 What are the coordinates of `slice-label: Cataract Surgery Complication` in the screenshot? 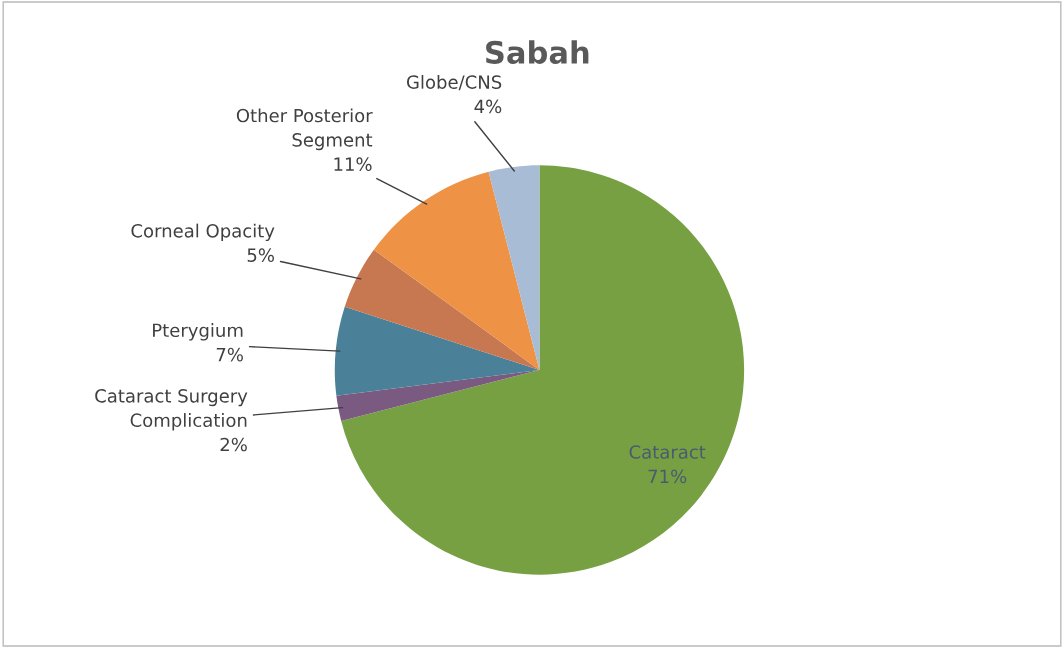 It's located at (171, 410).